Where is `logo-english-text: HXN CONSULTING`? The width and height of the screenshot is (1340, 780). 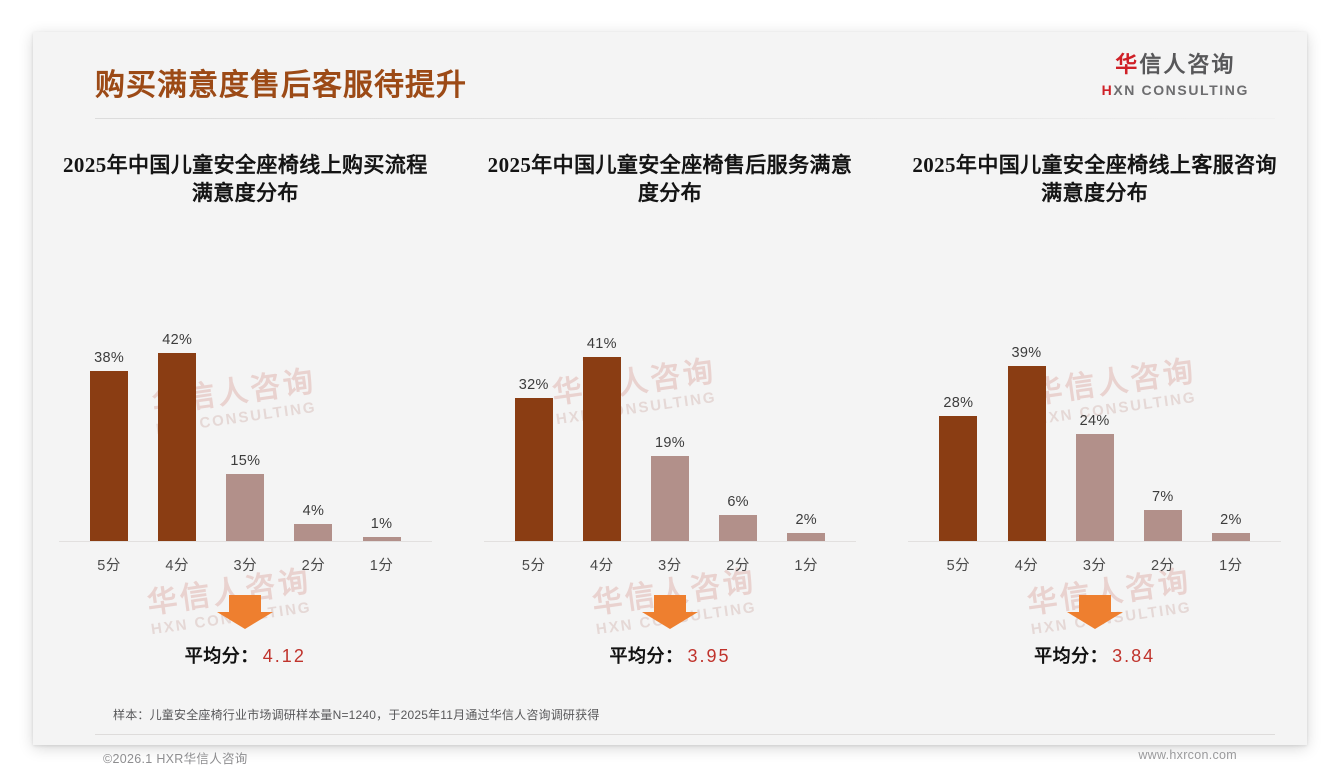
logo-english-text: HXN CONSULTING is located at coordinates (1175, 90).